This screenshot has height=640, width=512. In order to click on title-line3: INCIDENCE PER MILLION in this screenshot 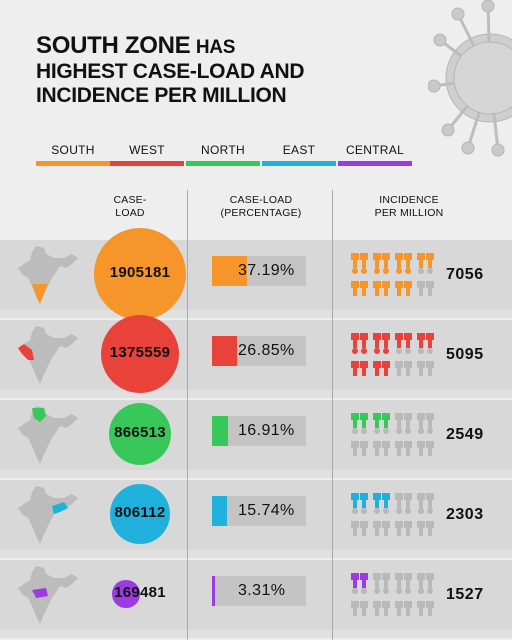, I will do `click(161, 95)`.